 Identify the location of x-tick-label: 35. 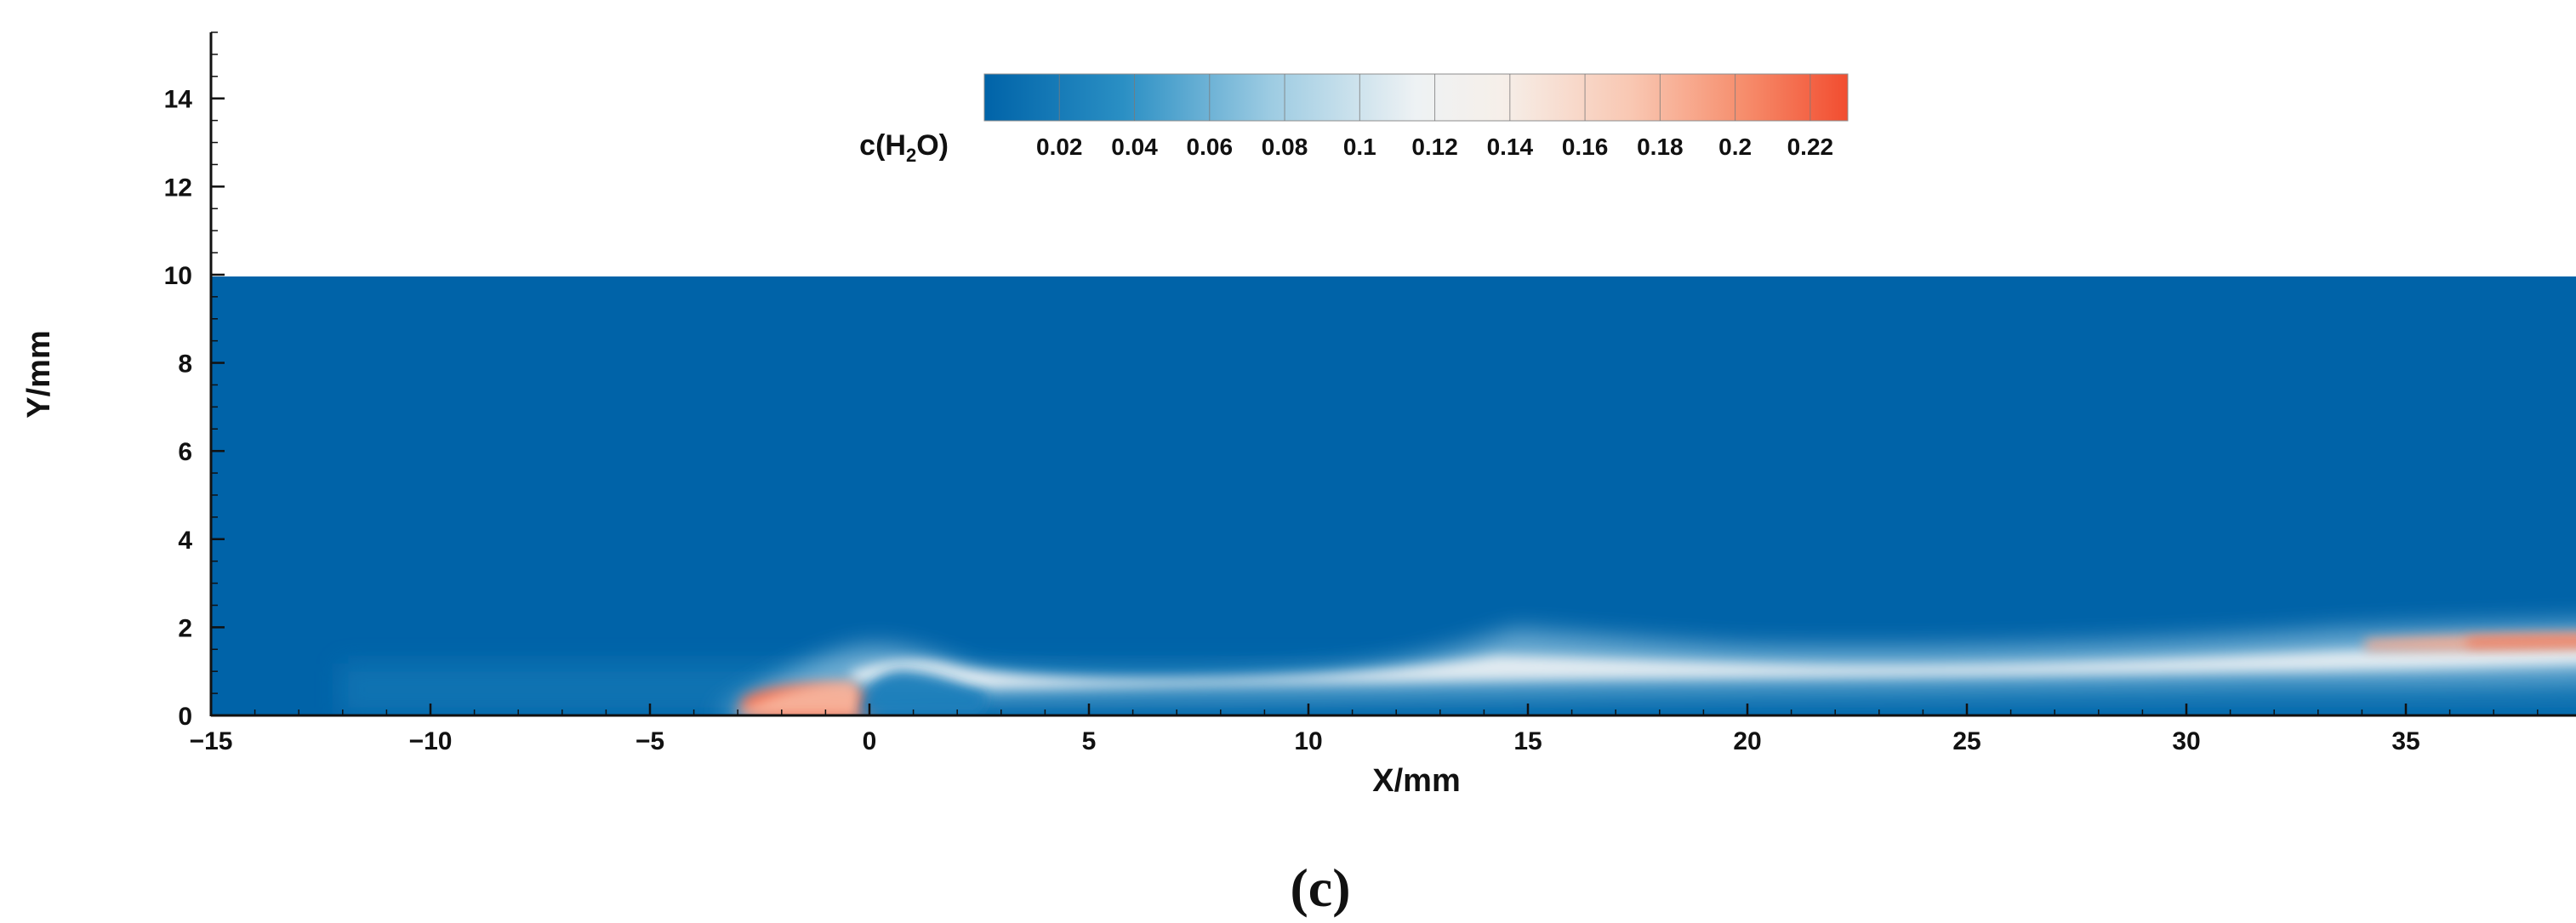
(2405, 741).